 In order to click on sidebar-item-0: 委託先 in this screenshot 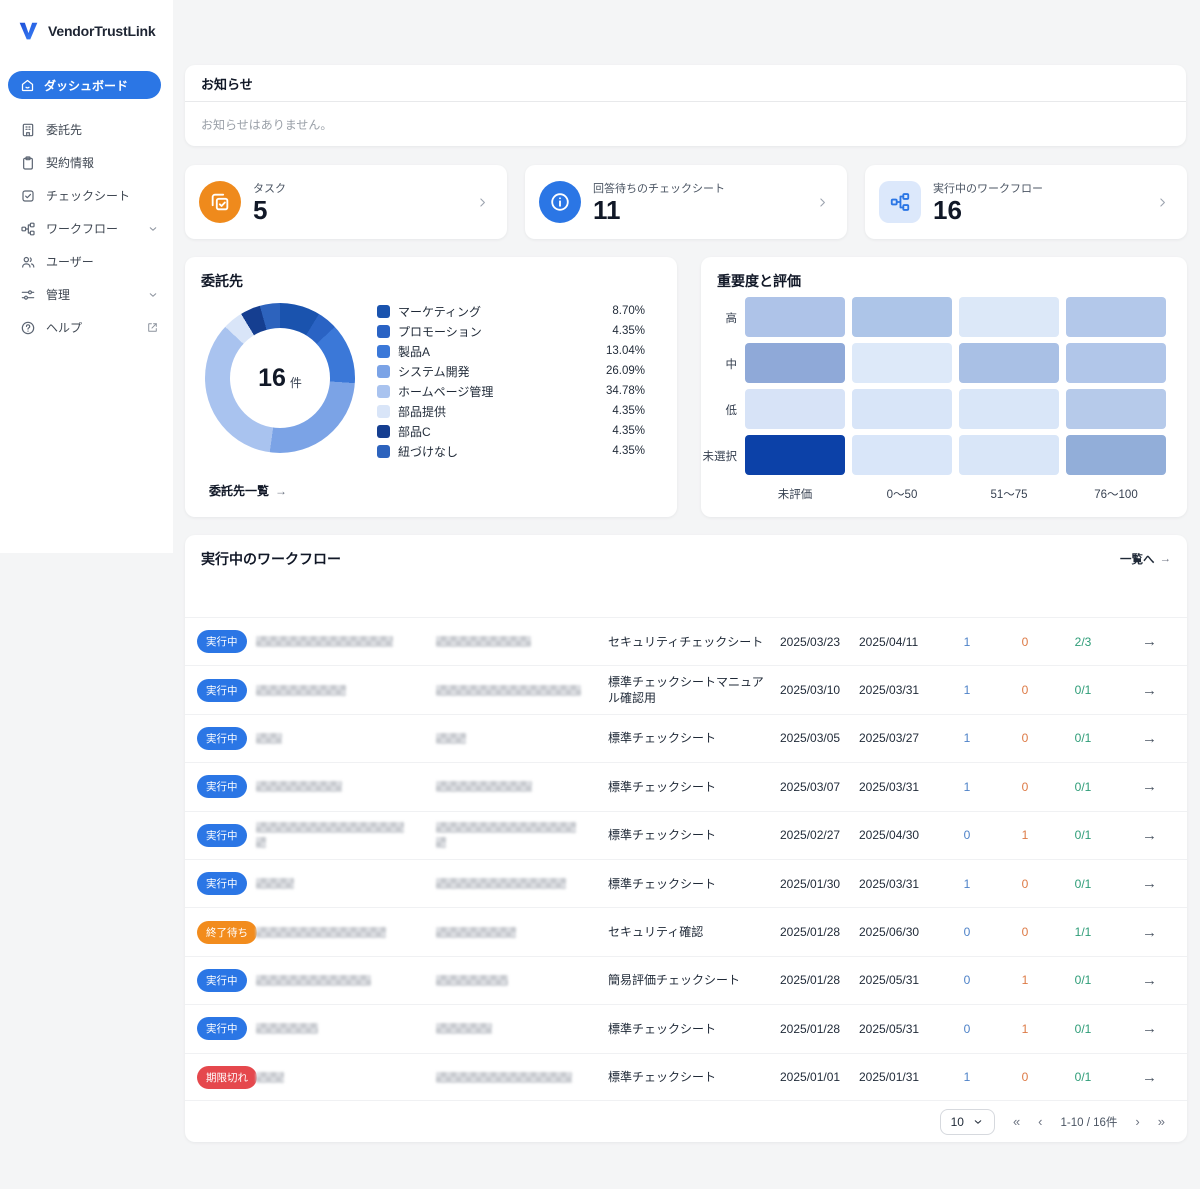, I will do `click(86, 129)`.